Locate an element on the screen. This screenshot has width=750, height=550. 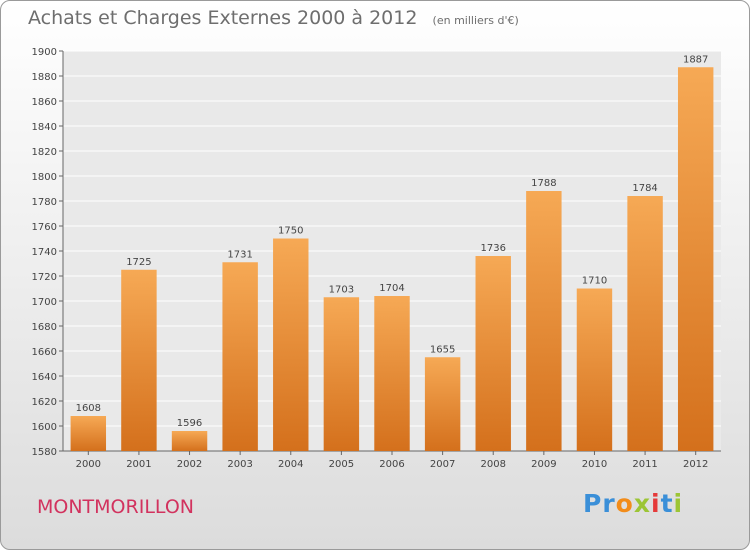
bar-2007 is located at coordinates (442, 404).